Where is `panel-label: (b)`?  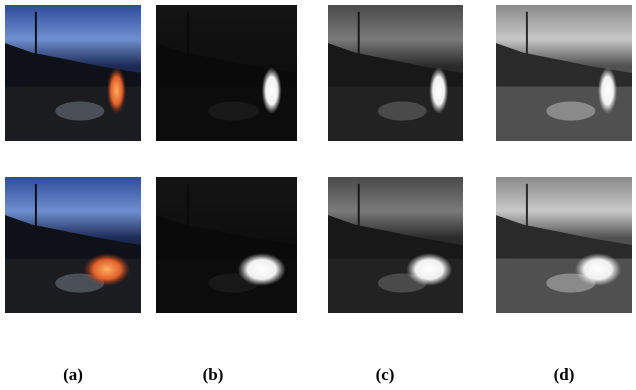 panel-label: (b) is located at coordinates (213, 374).